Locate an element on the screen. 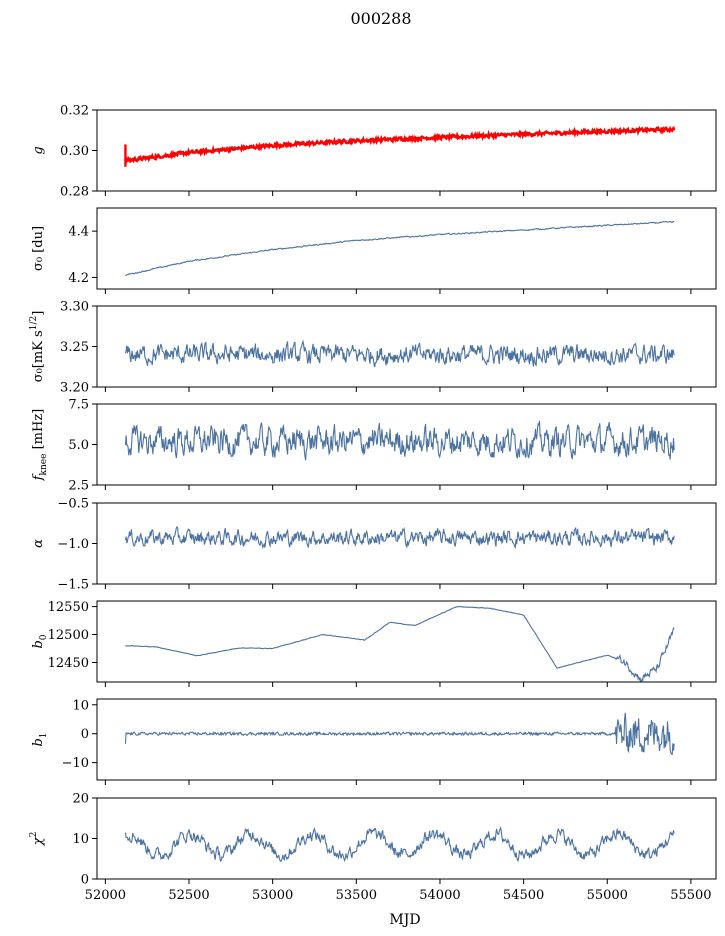 Image resolution: width=725 pixels, height=936 pixels. panel-b0: 12450 12500 12550 b0 is located at coordinates (374, 643).